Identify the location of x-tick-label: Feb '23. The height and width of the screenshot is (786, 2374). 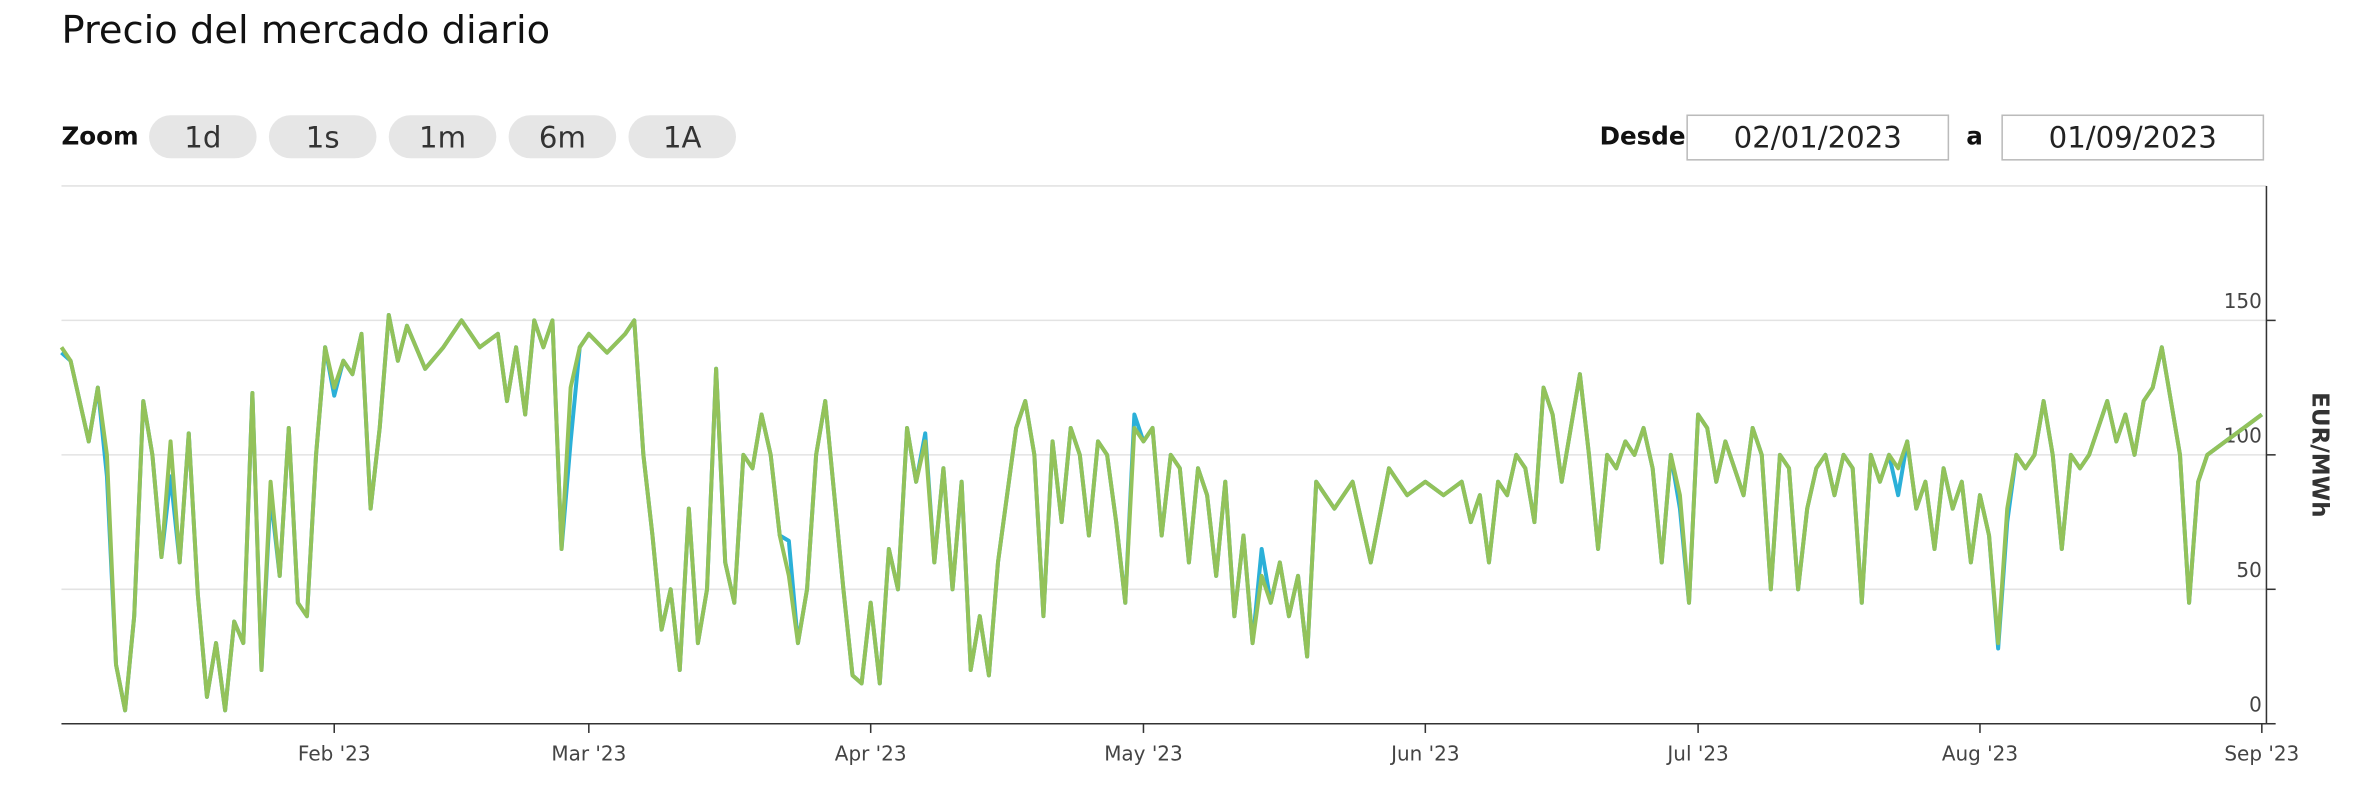
(334, 754).